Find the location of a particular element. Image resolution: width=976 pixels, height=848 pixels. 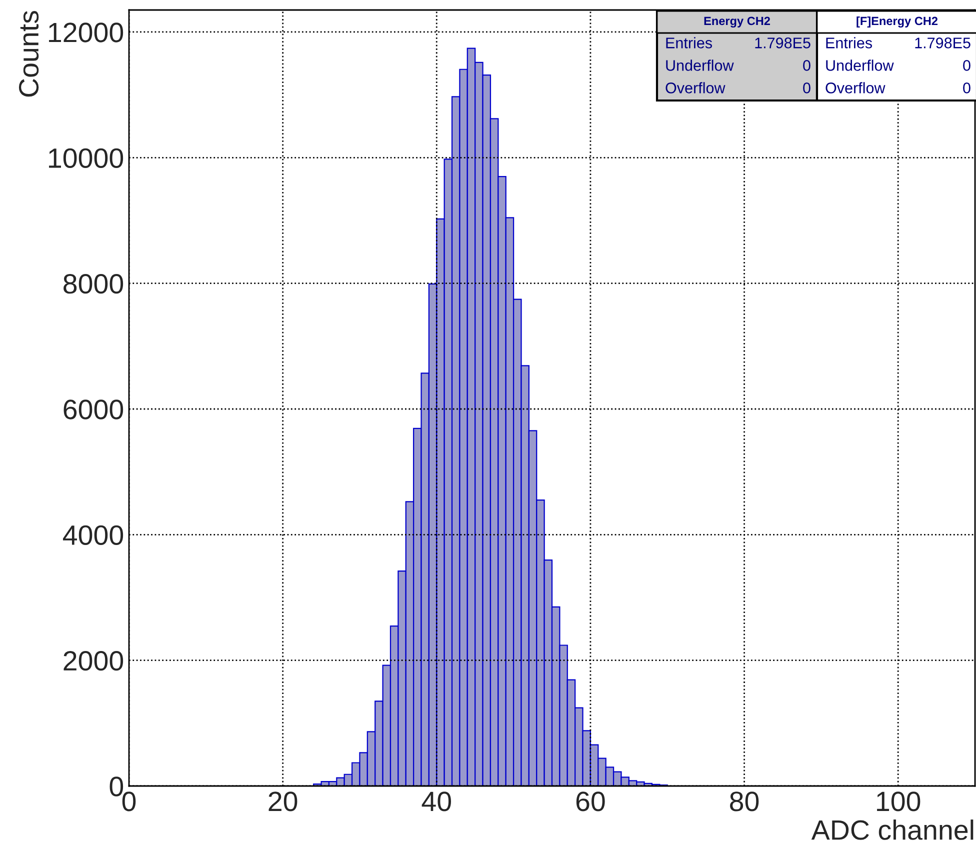

x-tick-label: 80 is located at coordinates (744, 802).